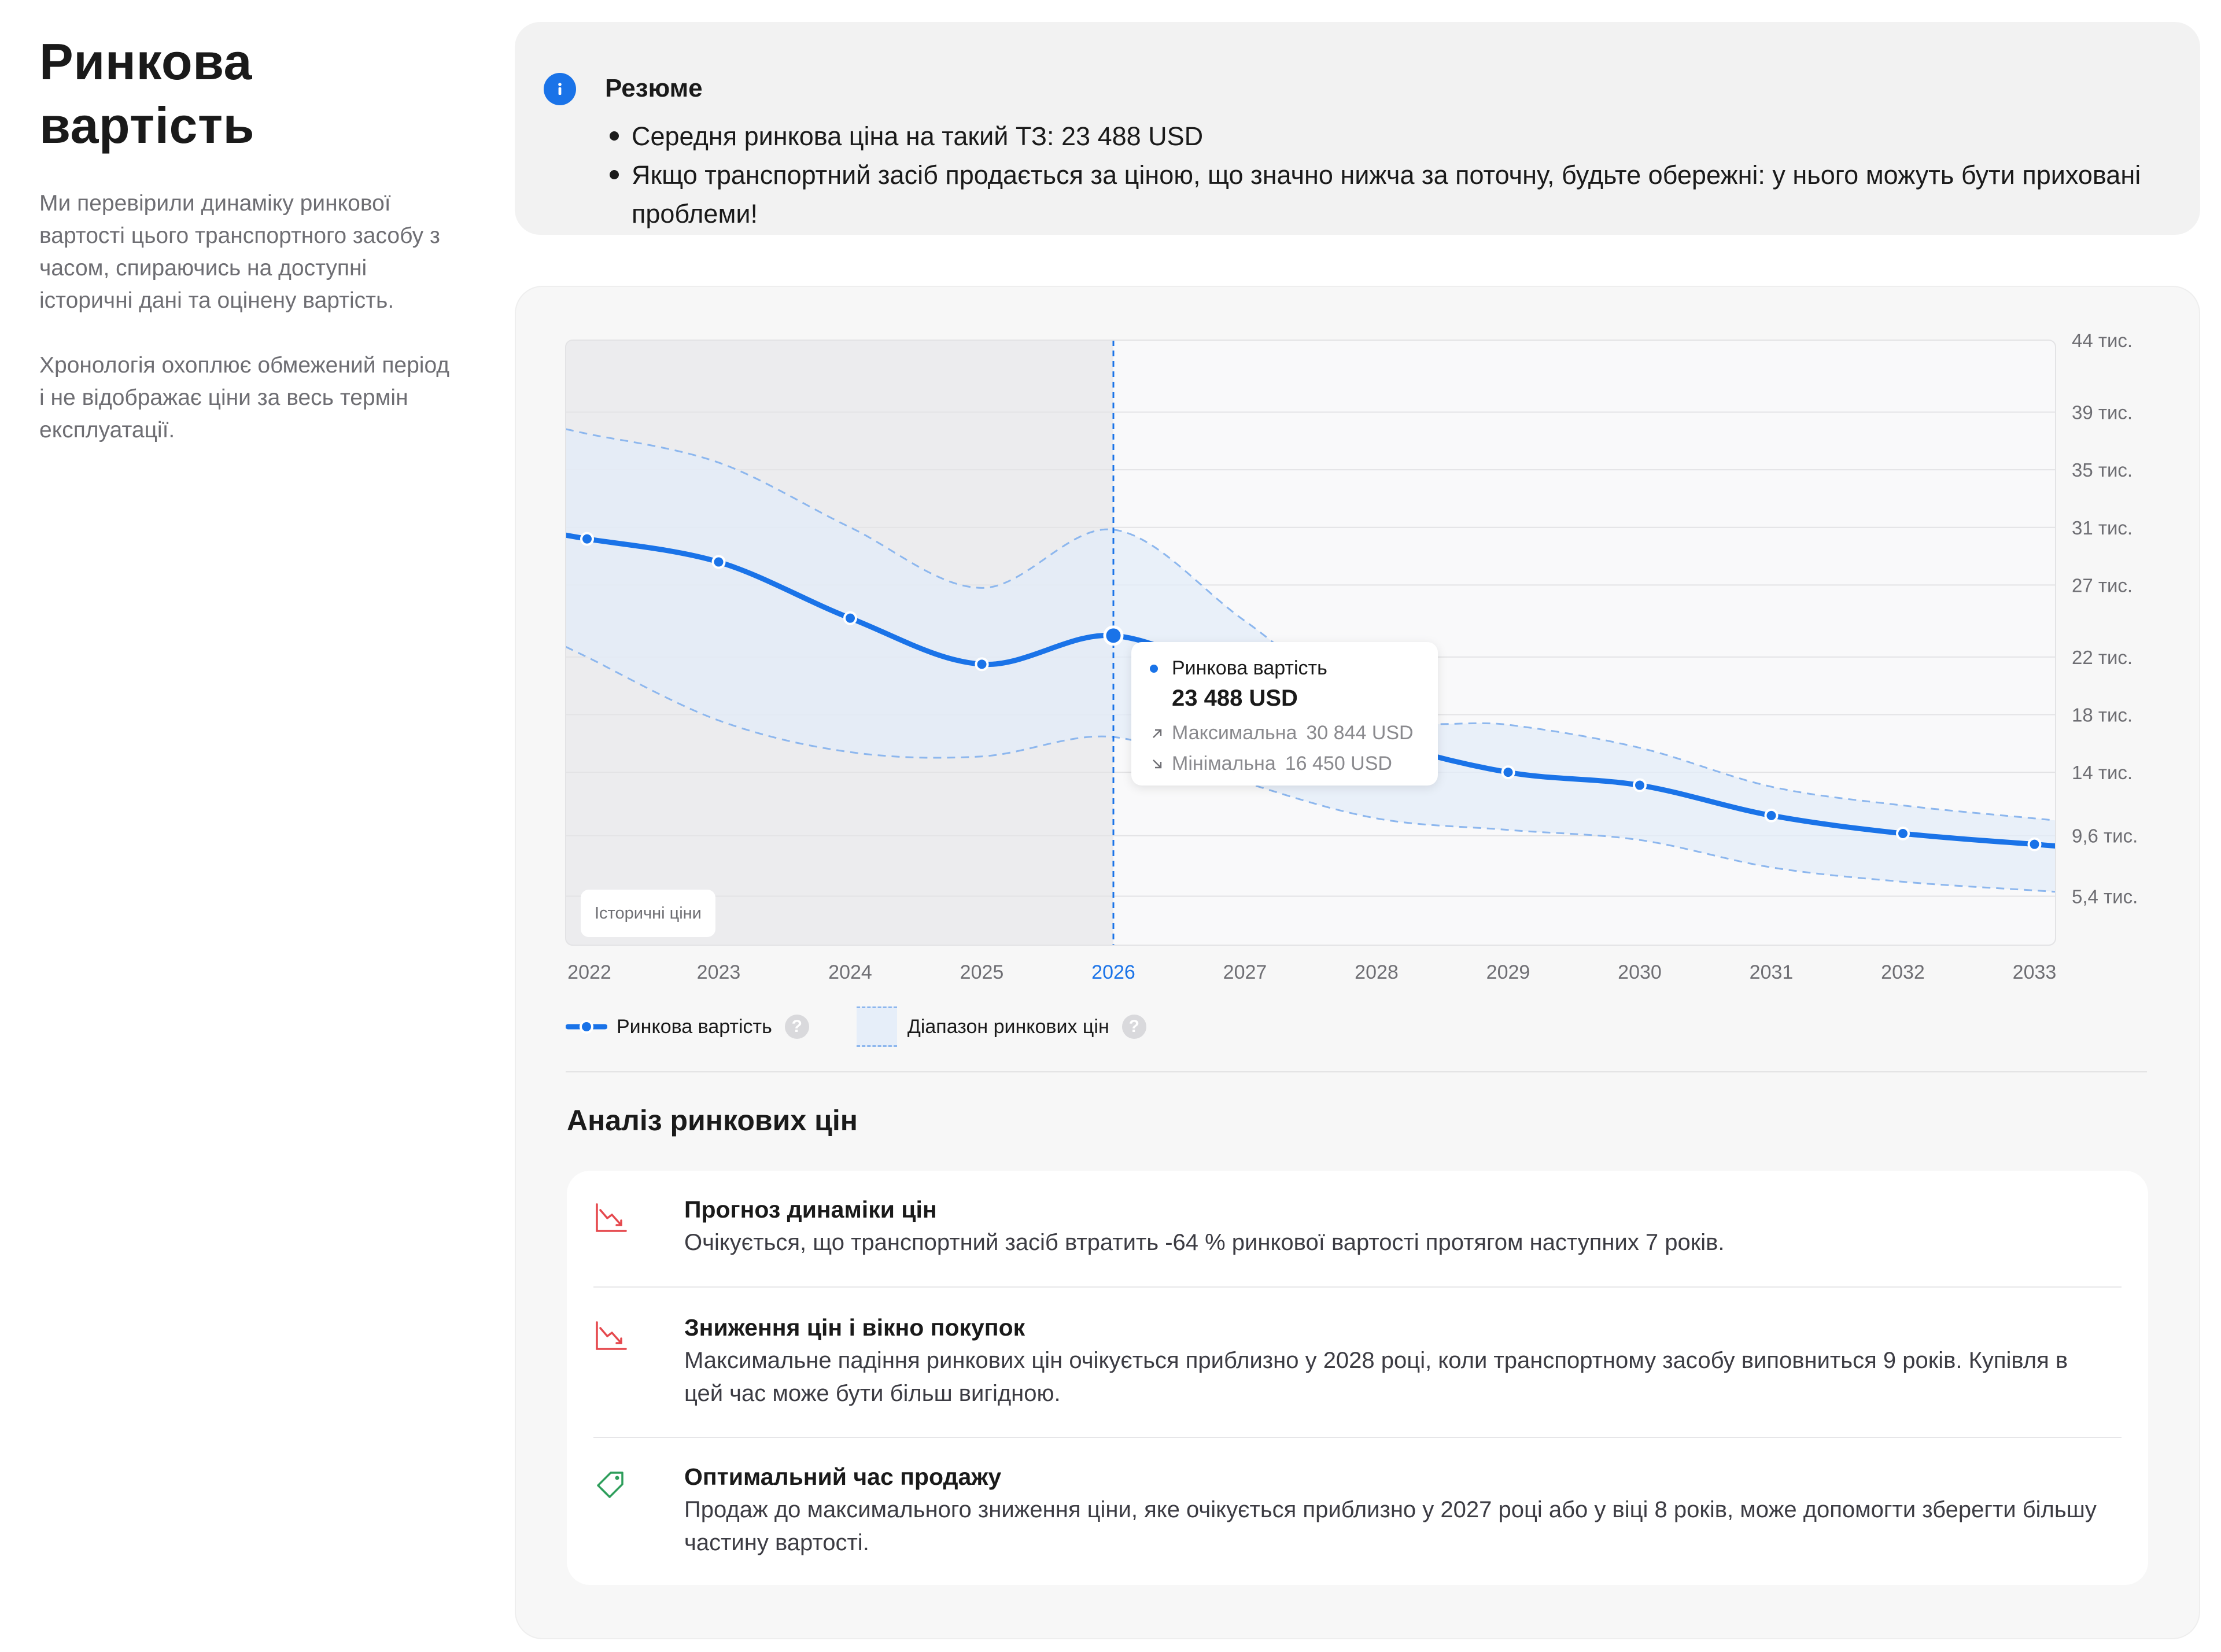  What do you see at coordinates (810, 1210) in the screenshot?
I see `analysis-item-title: Прогноз динаміки цін` at bounding box center [810, 1210].